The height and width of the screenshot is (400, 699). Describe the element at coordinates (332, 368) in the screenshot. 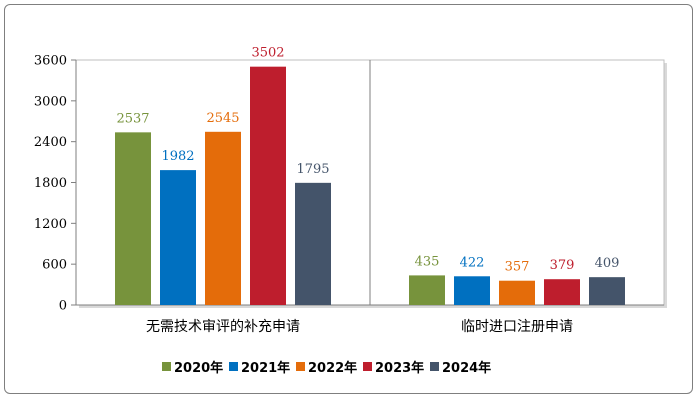

I see `legend-label: 2022年` at that location.